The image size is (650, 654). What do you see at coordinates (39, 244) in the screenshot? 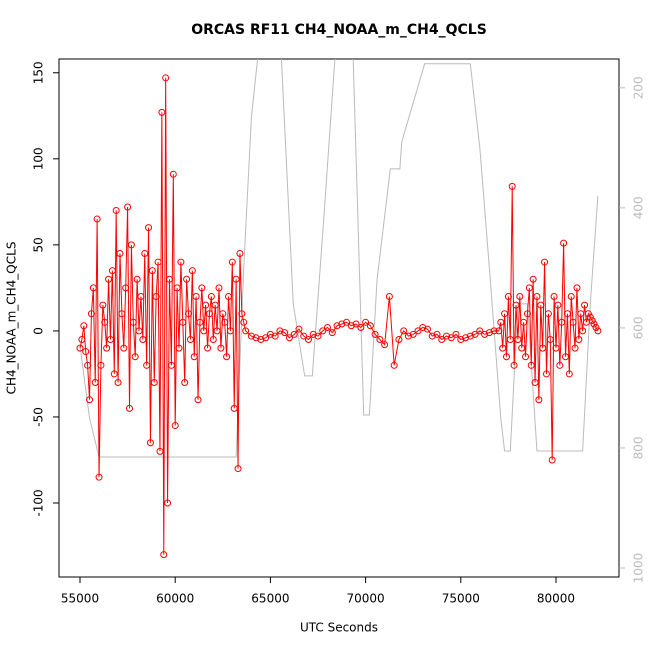
I see `y-tick-label: 50` at bounding box center [39, 244].